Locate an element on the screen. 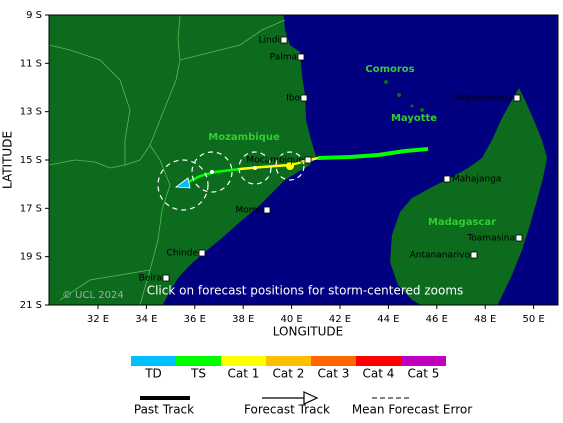 The height and width of the screenshot is (423, 563). country-label: Mayotte is located at coordinates (414, 118).